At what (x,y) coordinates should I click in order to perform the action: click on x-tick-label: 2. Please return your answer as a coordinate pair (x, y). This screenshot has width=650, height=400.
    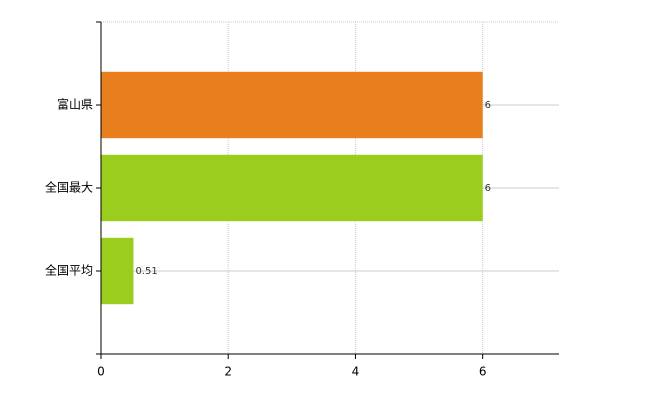
    Looking at the image, I should click on (228, 372).